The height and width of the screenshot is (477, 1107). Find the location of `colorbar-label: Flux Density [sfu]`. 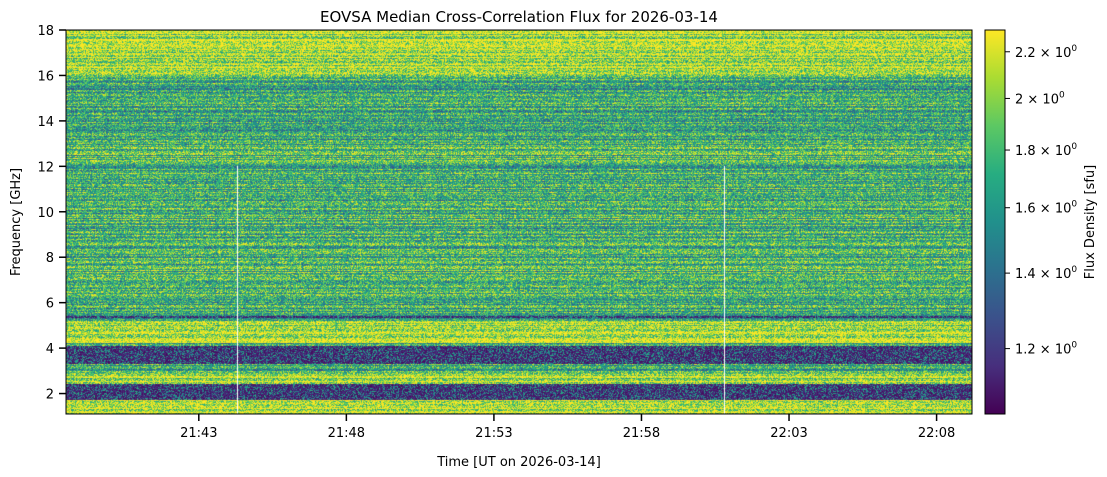

colorbar-label: Flux Density [sfu] is located at coordinates (1090, 222).